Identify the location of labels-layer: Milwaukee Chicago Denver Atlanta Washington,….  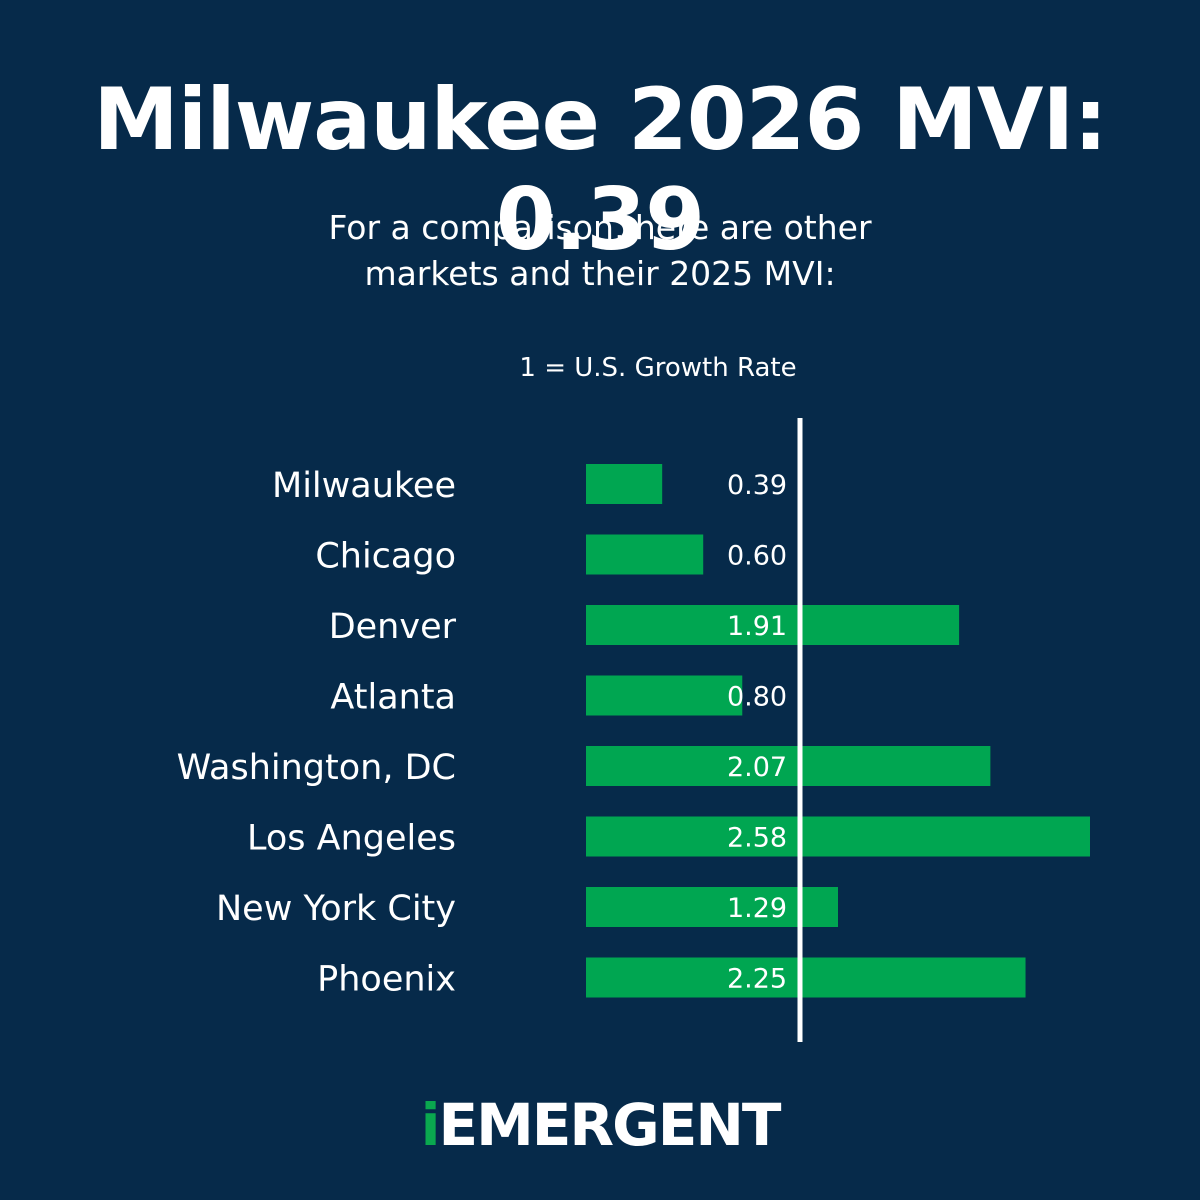
(317, 733).